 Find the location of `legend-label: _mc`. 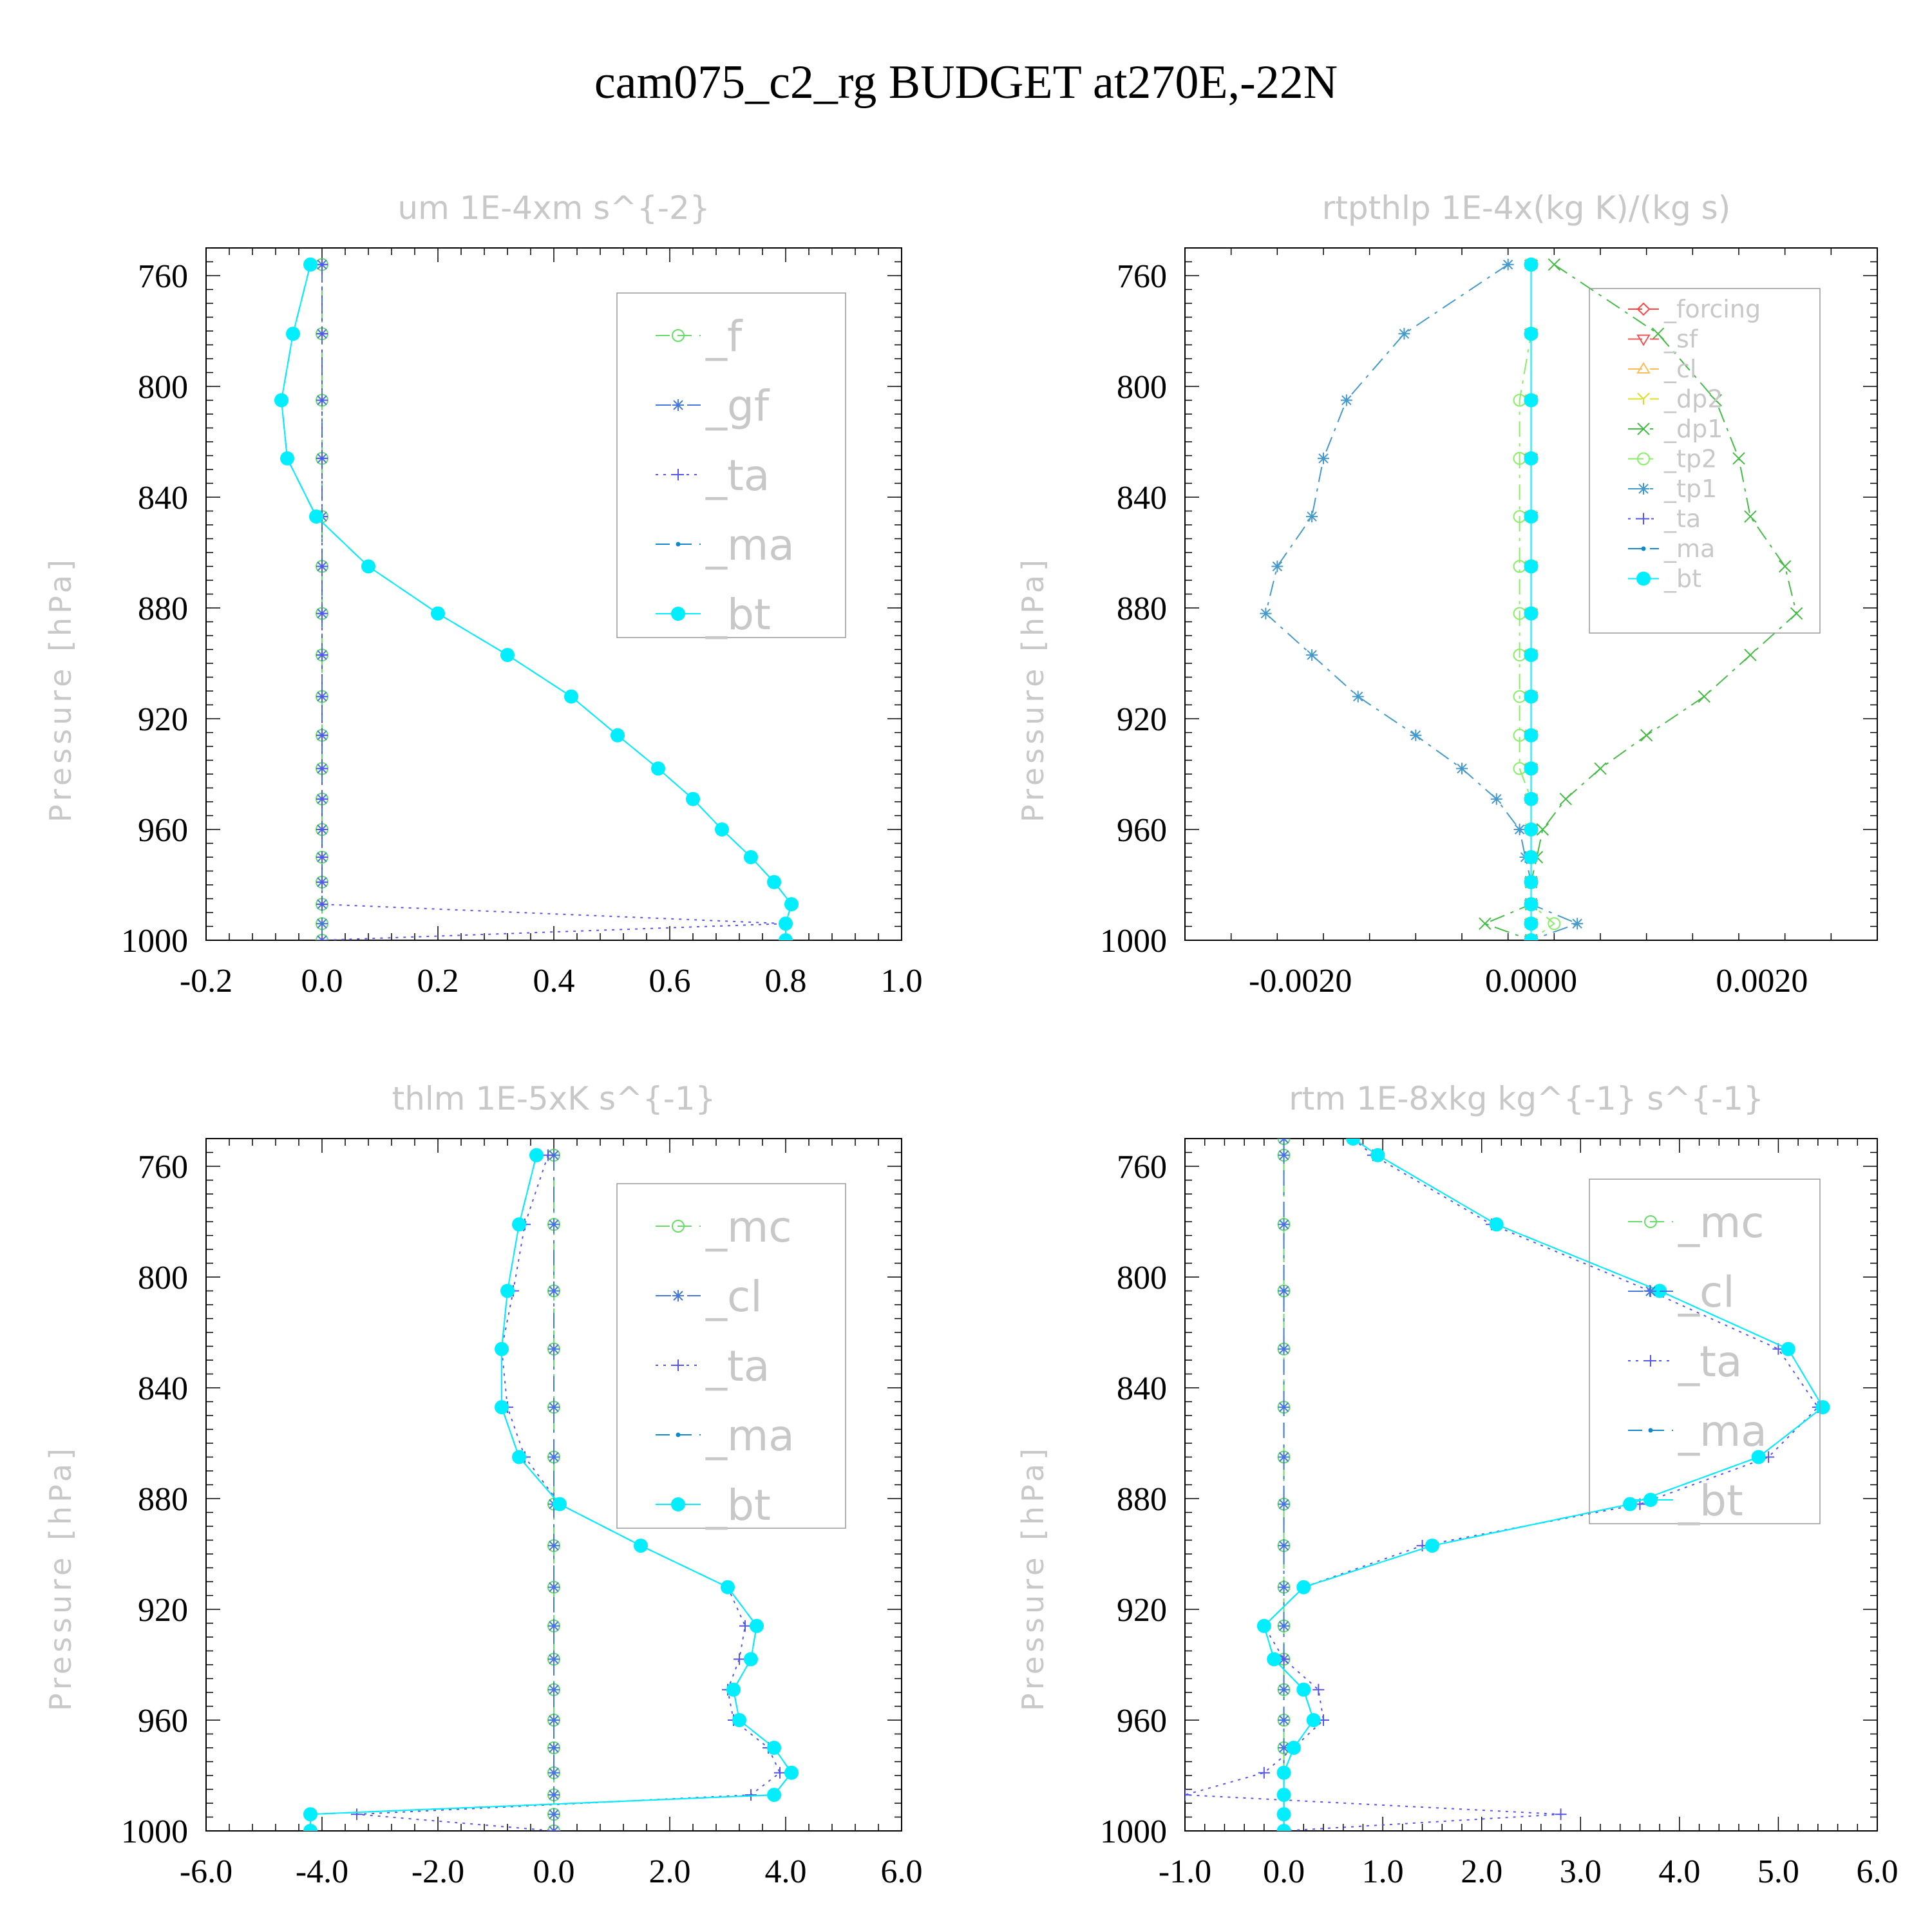

legend-label: _mc is located at coordinates (749, 1227).